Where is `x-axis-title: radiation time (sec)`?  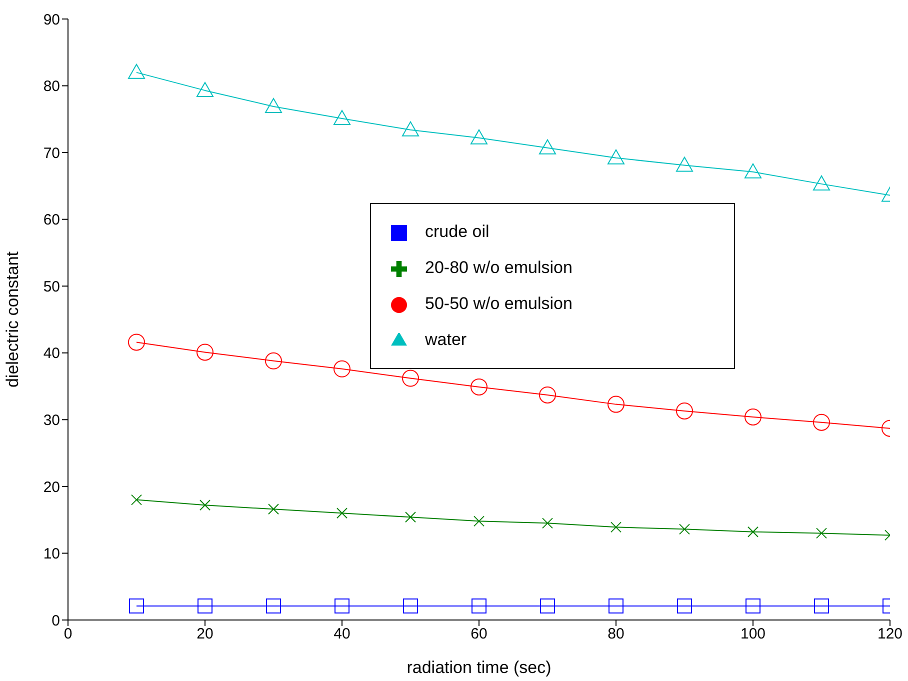 x-axis-title: radiation time (sec) is located at coordinates (479, 667).